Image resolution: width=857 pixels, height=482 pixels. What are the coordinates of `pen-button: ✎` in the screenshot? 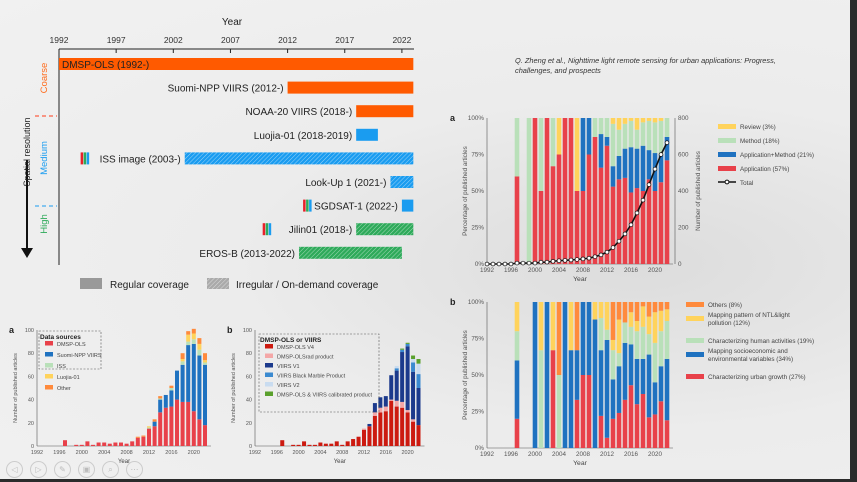 It's located at (62, 469).